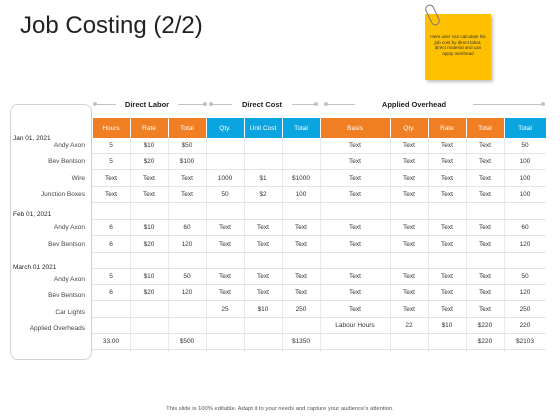  Describe the element at coordinates (409, 325) in the screenshot. I see `table-cell: 22` at that location.